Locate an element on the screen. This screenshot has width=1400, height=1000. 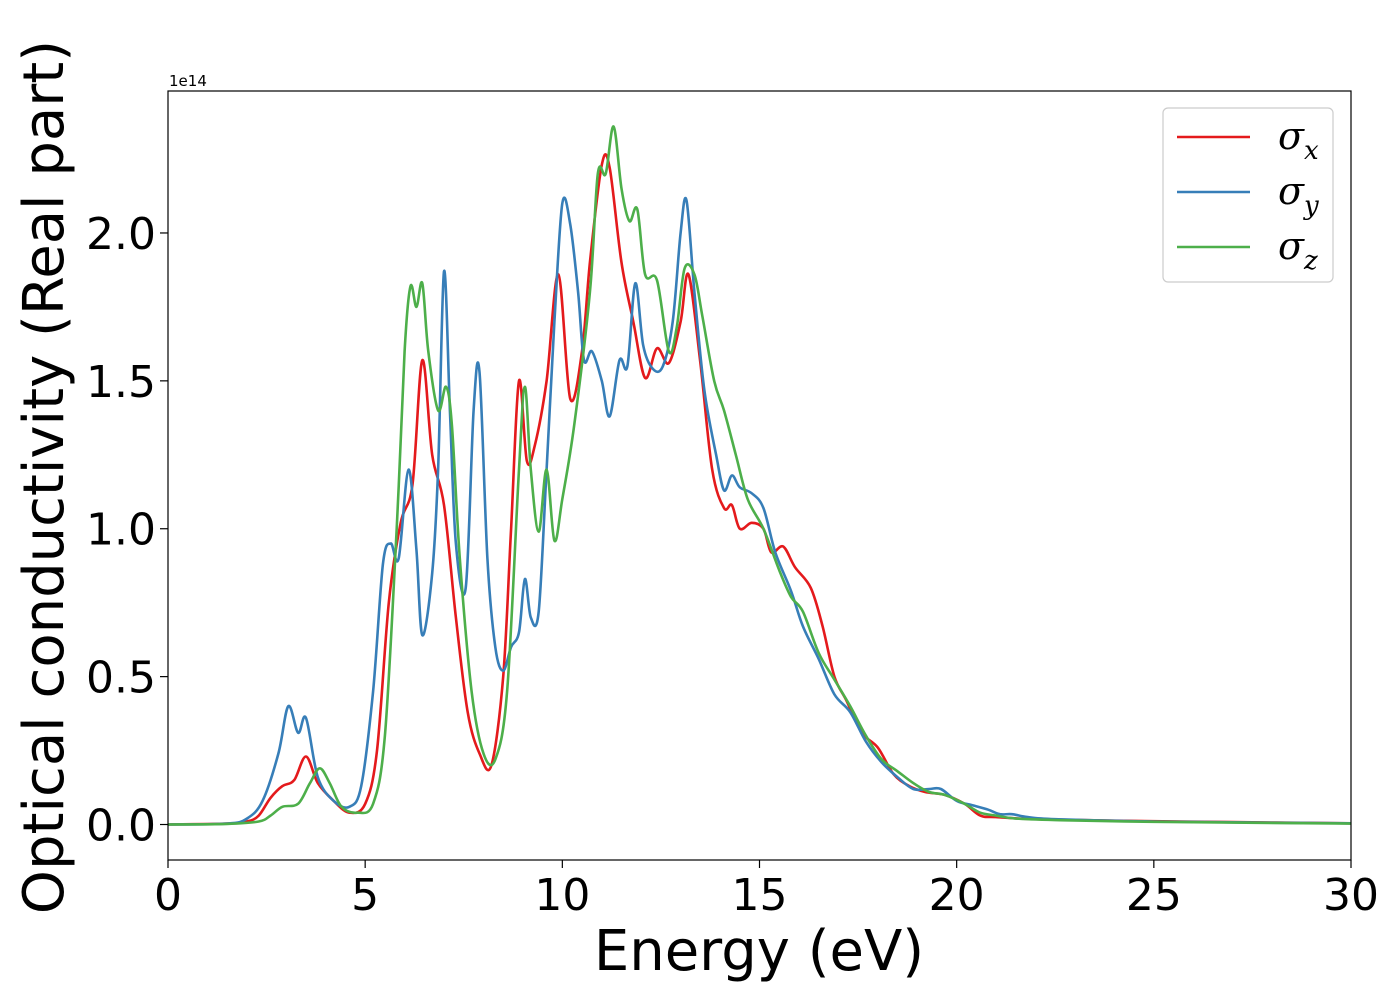
y-tick-label: 0.0 is located at coordinates (121, 826).